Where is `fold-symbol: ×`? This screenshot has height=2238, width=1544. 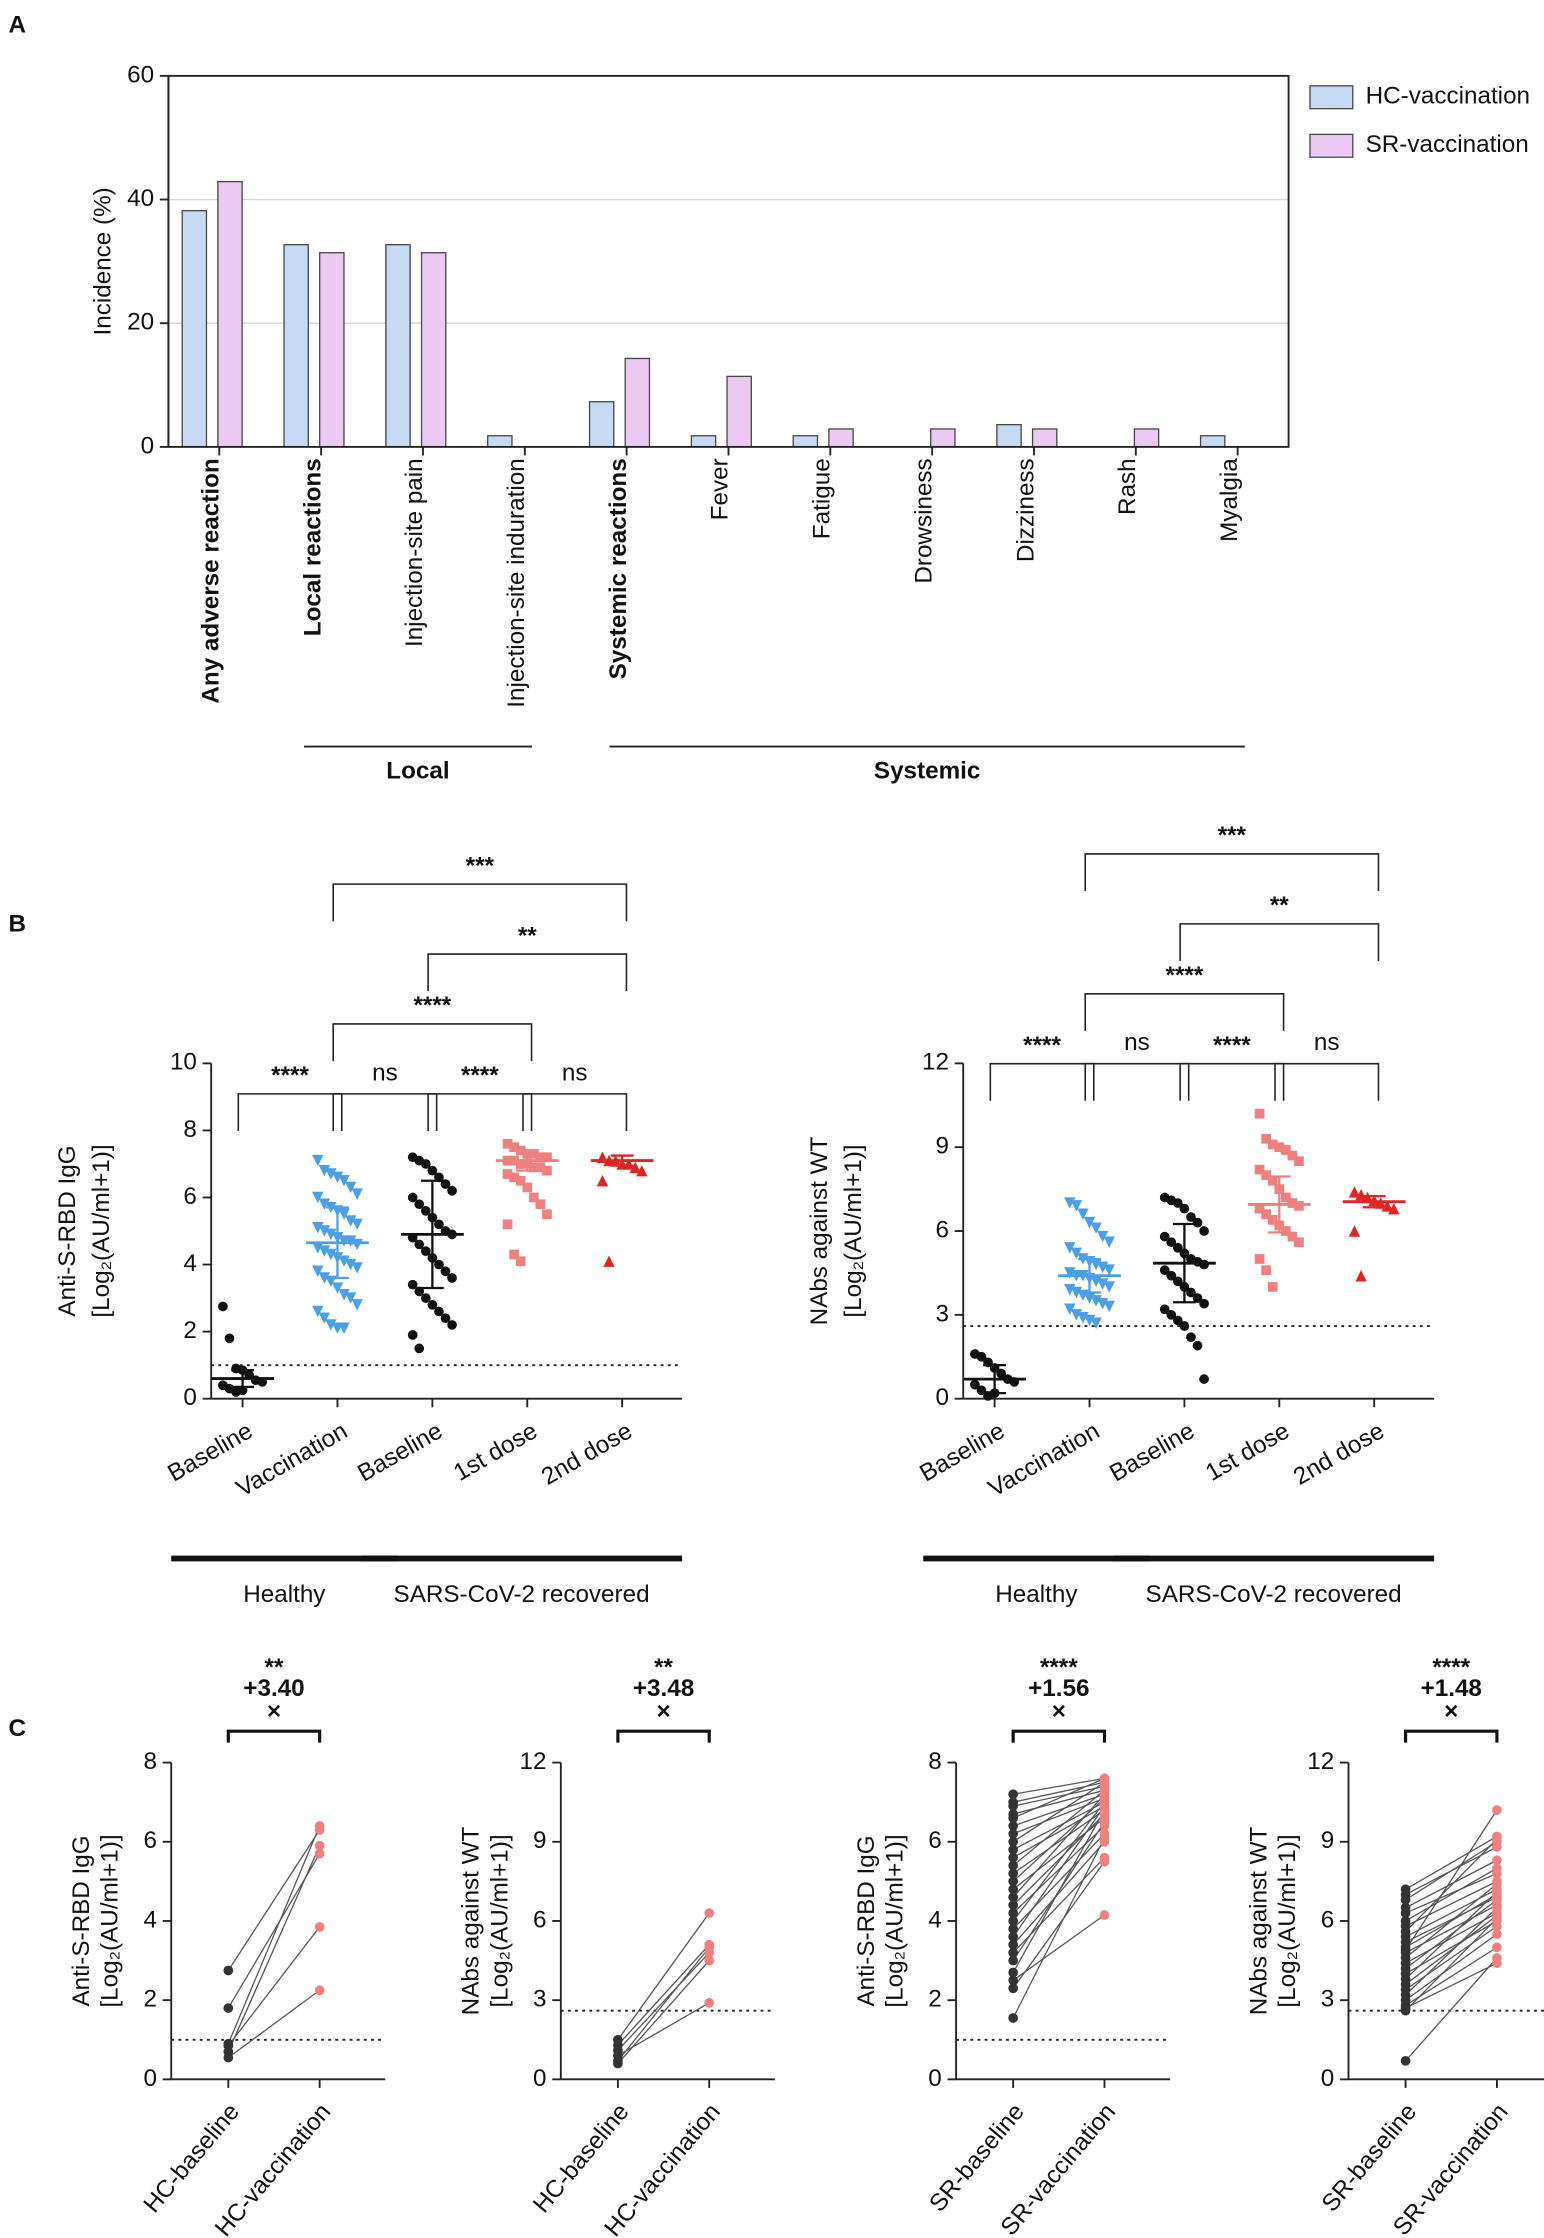
fold-symbol: × is located at coordinates (663, 1711).